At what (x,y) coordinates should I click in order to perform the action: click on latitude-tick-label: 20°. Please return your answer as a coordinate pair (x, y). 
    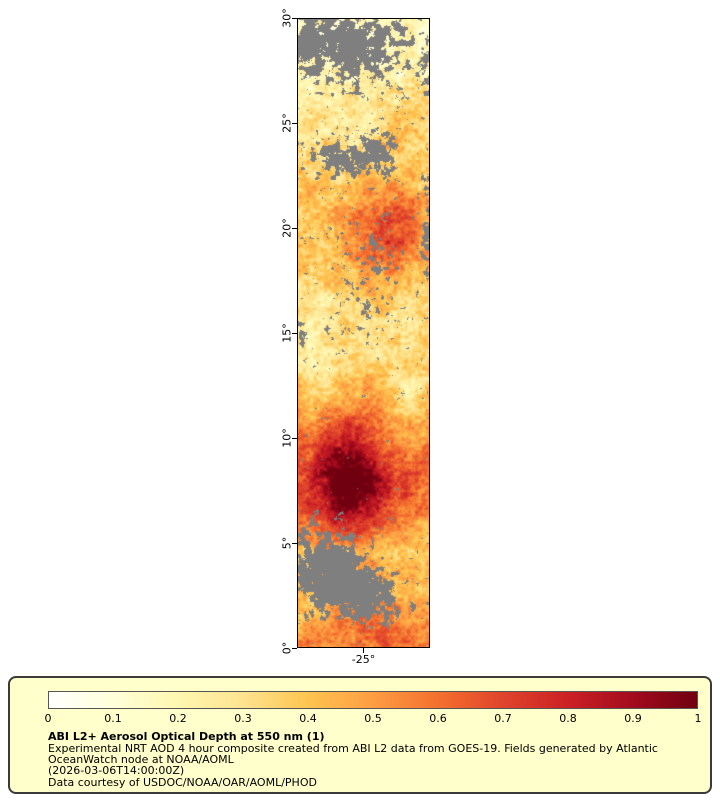
    Looking at the image, I should click on (287, 228).